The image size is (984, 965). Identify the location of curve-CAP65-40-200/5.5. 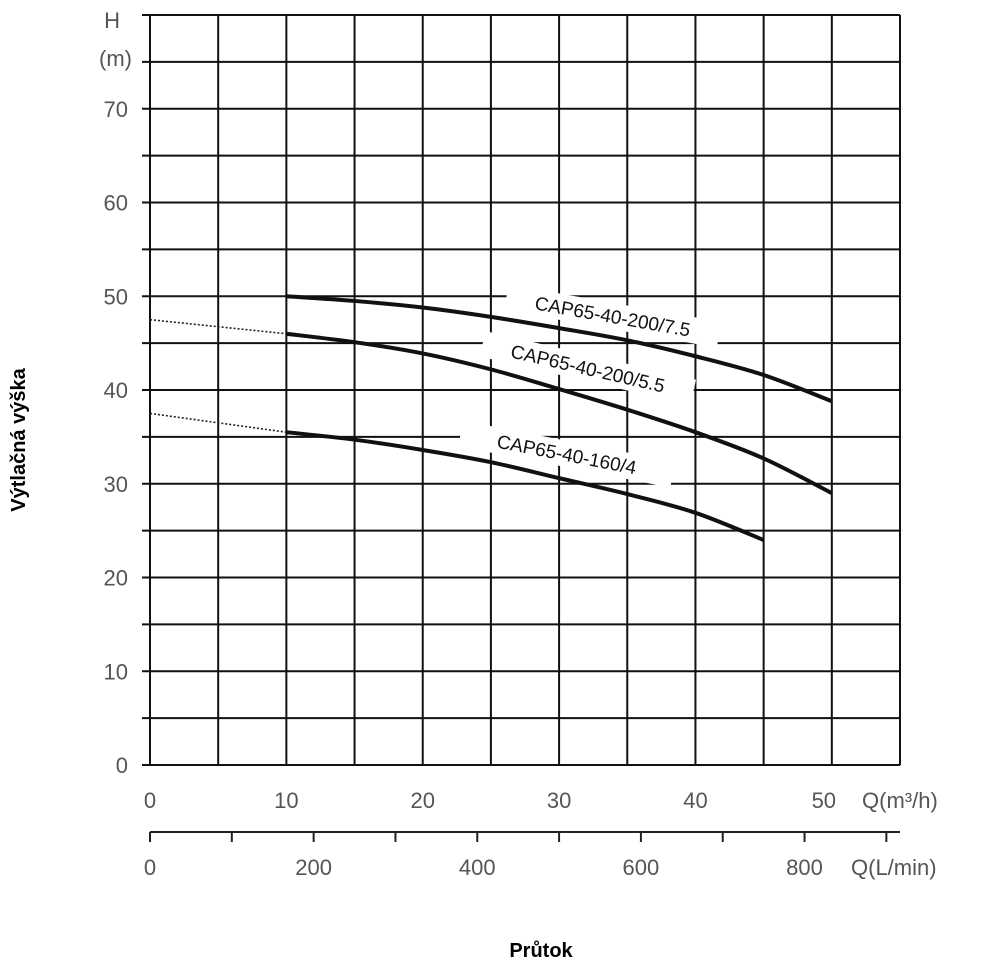
(559, 413).